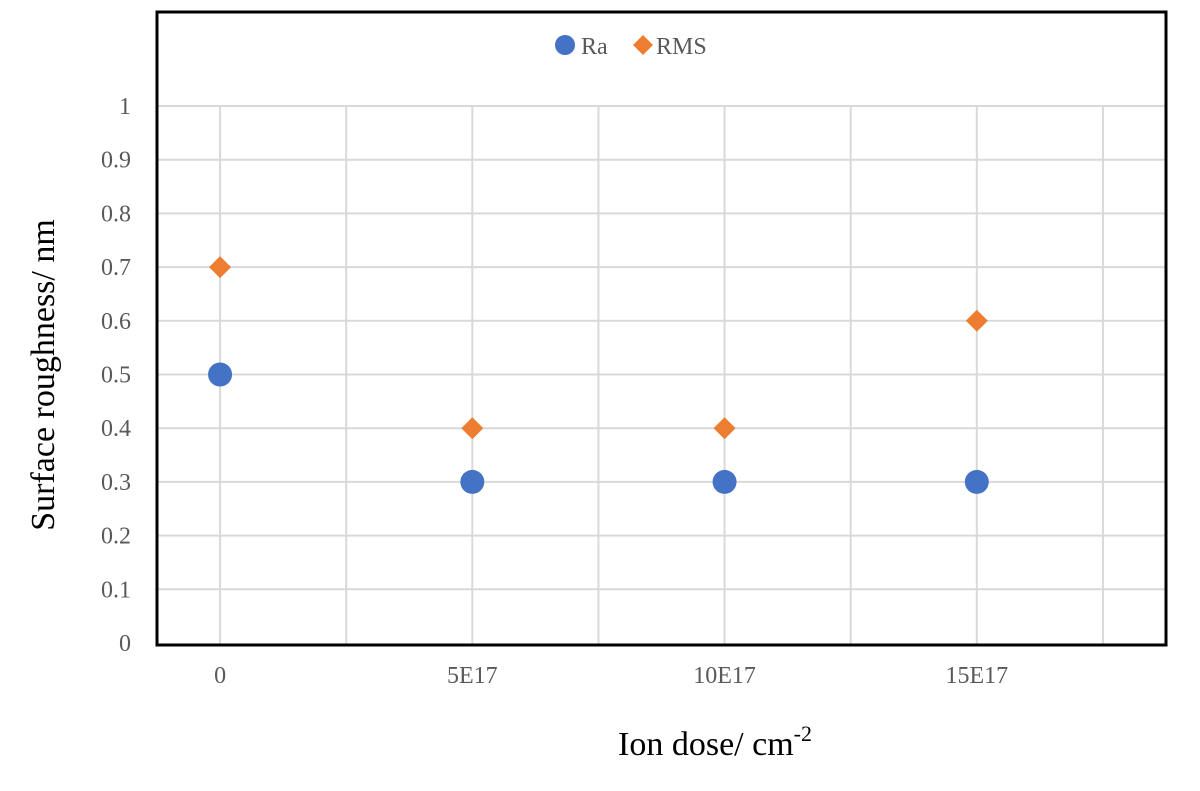 Image resolution: width=1200 pixels, height=791 pixels. I want to click on legend-marker-ra, so click(565, 45).